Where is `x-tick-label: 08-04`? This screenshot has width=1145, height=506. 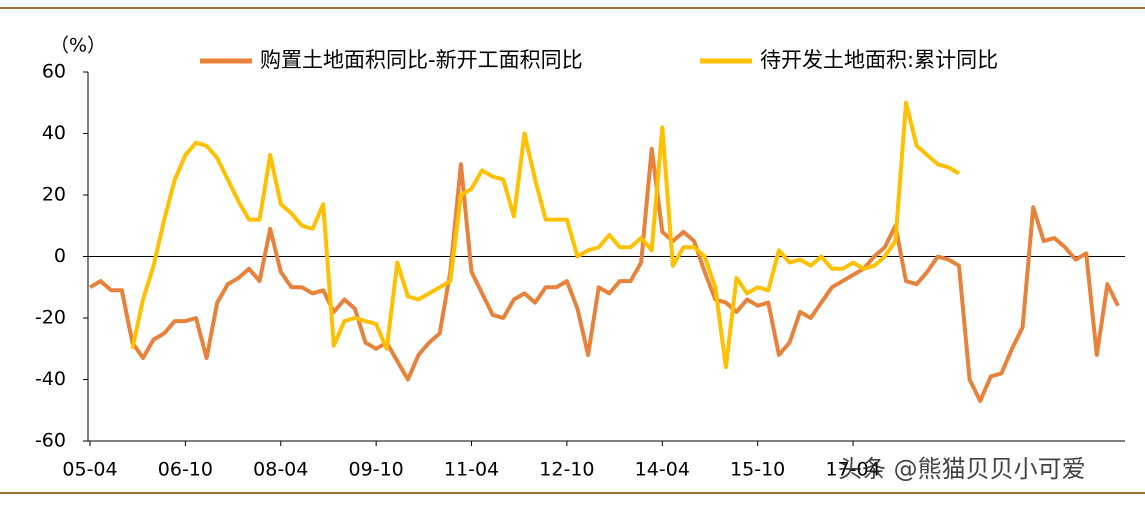 x-tick-label: 08-04 is located at coordinates (280, 470).